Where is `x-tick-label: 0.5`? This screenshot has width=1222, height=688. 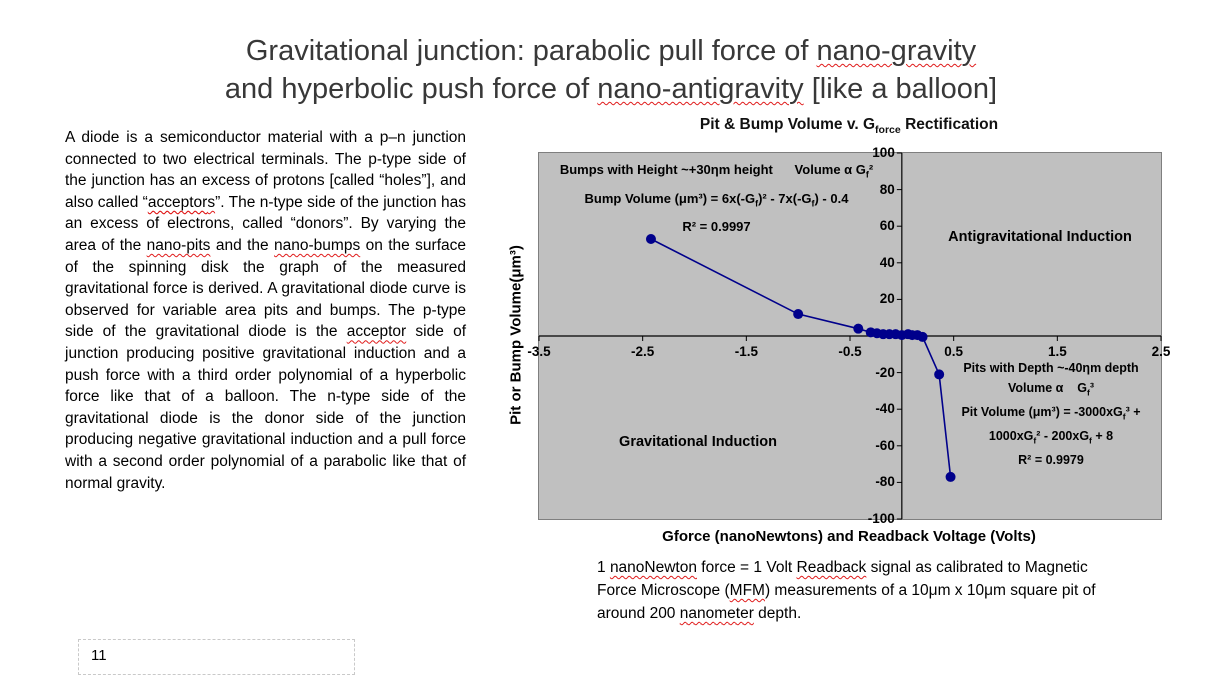
x-tick-label: 0.5 is located at coordinates (954, 351).